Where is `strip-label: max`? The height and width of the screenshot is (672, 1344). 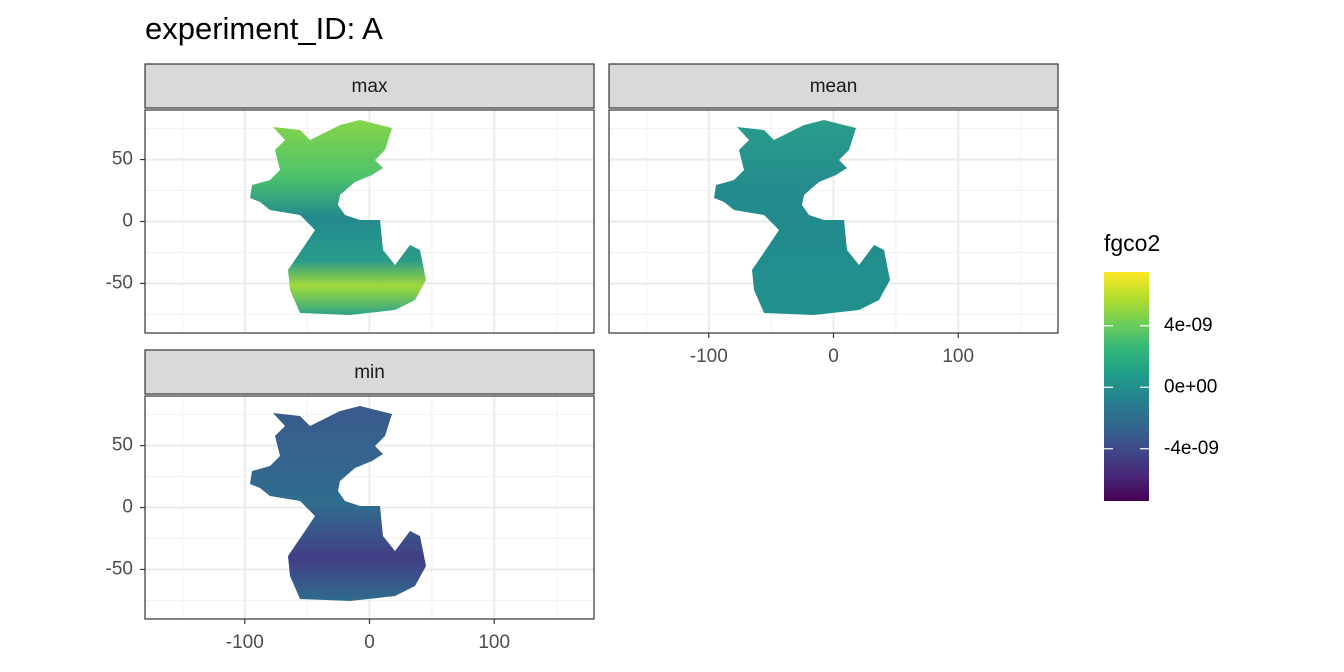 strip-label: max is located at coordinates (370, 86).